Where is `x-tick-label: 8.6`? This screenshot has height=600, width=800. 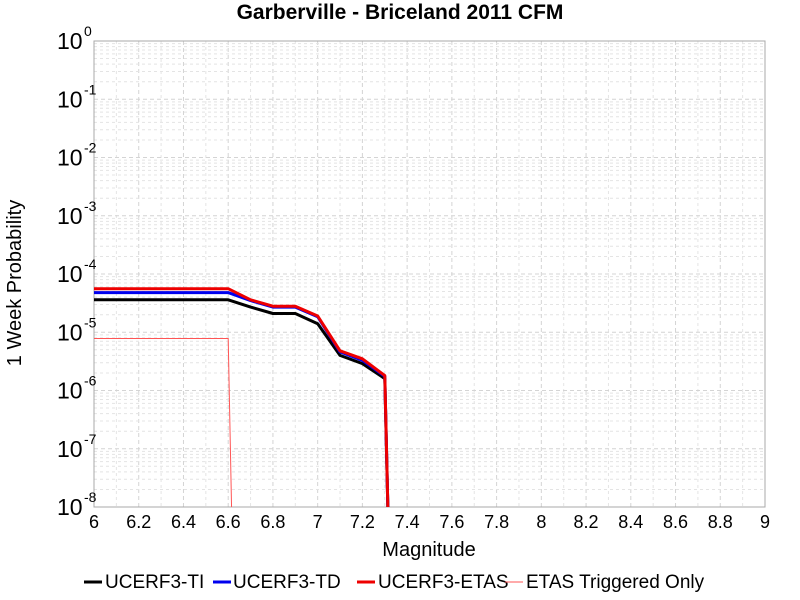 x-tick-label: 8.6 is located at coordinates (675, 522).